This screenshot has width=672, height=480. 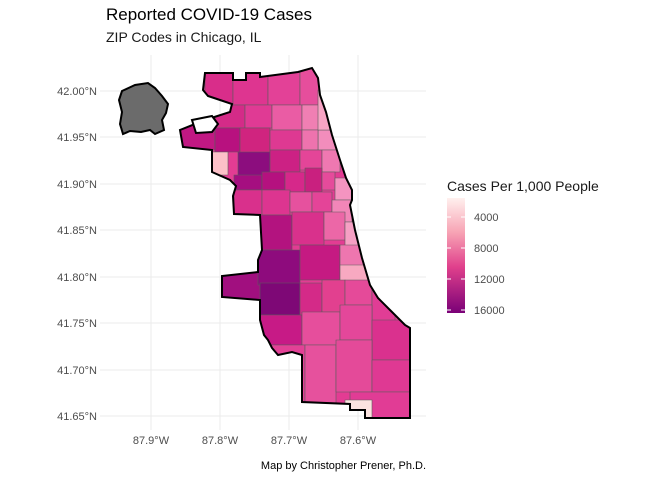 I want to click on lat-tick-label: 41.80°N, so click(x=77, y=278).